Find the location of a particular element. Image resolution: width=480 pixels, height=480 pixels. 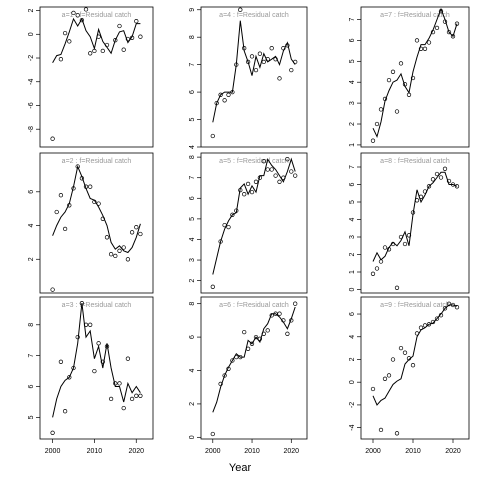

panel-7: a=7 : f=Residual catch 1 2 3 4 5 6 7 is located at coordinates (409, 77).